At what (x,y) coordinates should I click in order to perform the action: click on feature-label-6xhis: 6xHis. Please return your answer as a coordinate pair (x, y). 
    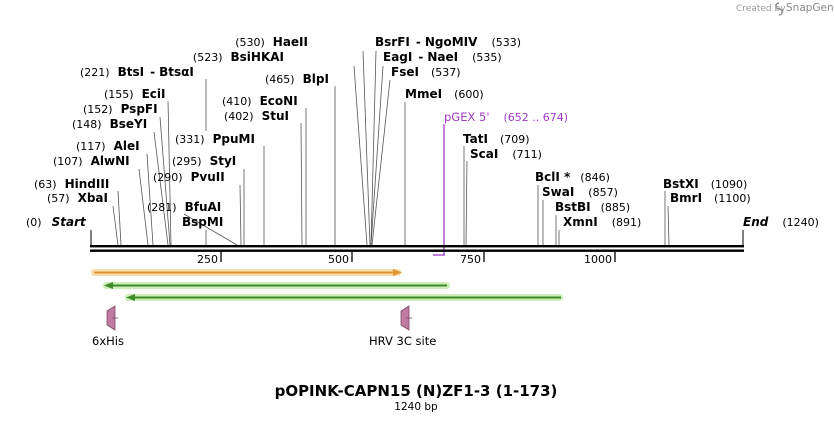
    Looking at the image, I should click on (108, 341).